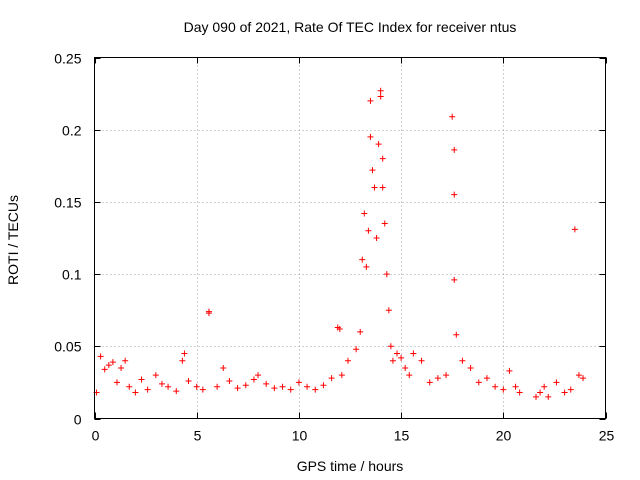  What do you see at coordinates (504, 436) in the screenshot?
I see `x-tick-label: 20` at bounding box center [504, 436].